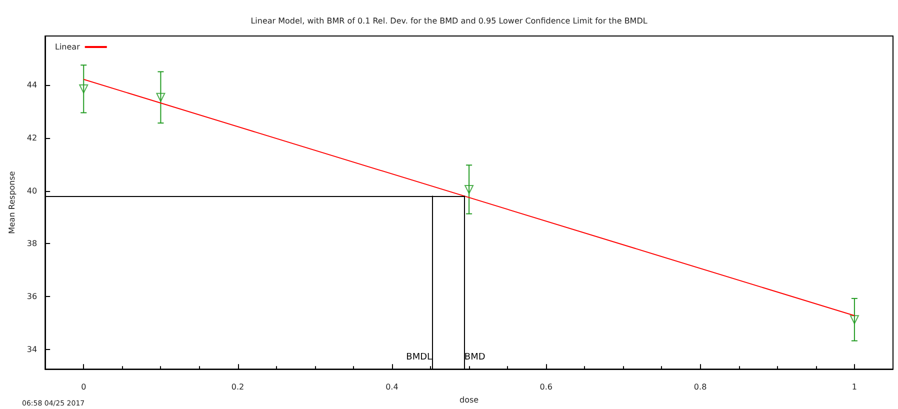  I want to click on x-tick-label: 0.2, so click(237, 387).